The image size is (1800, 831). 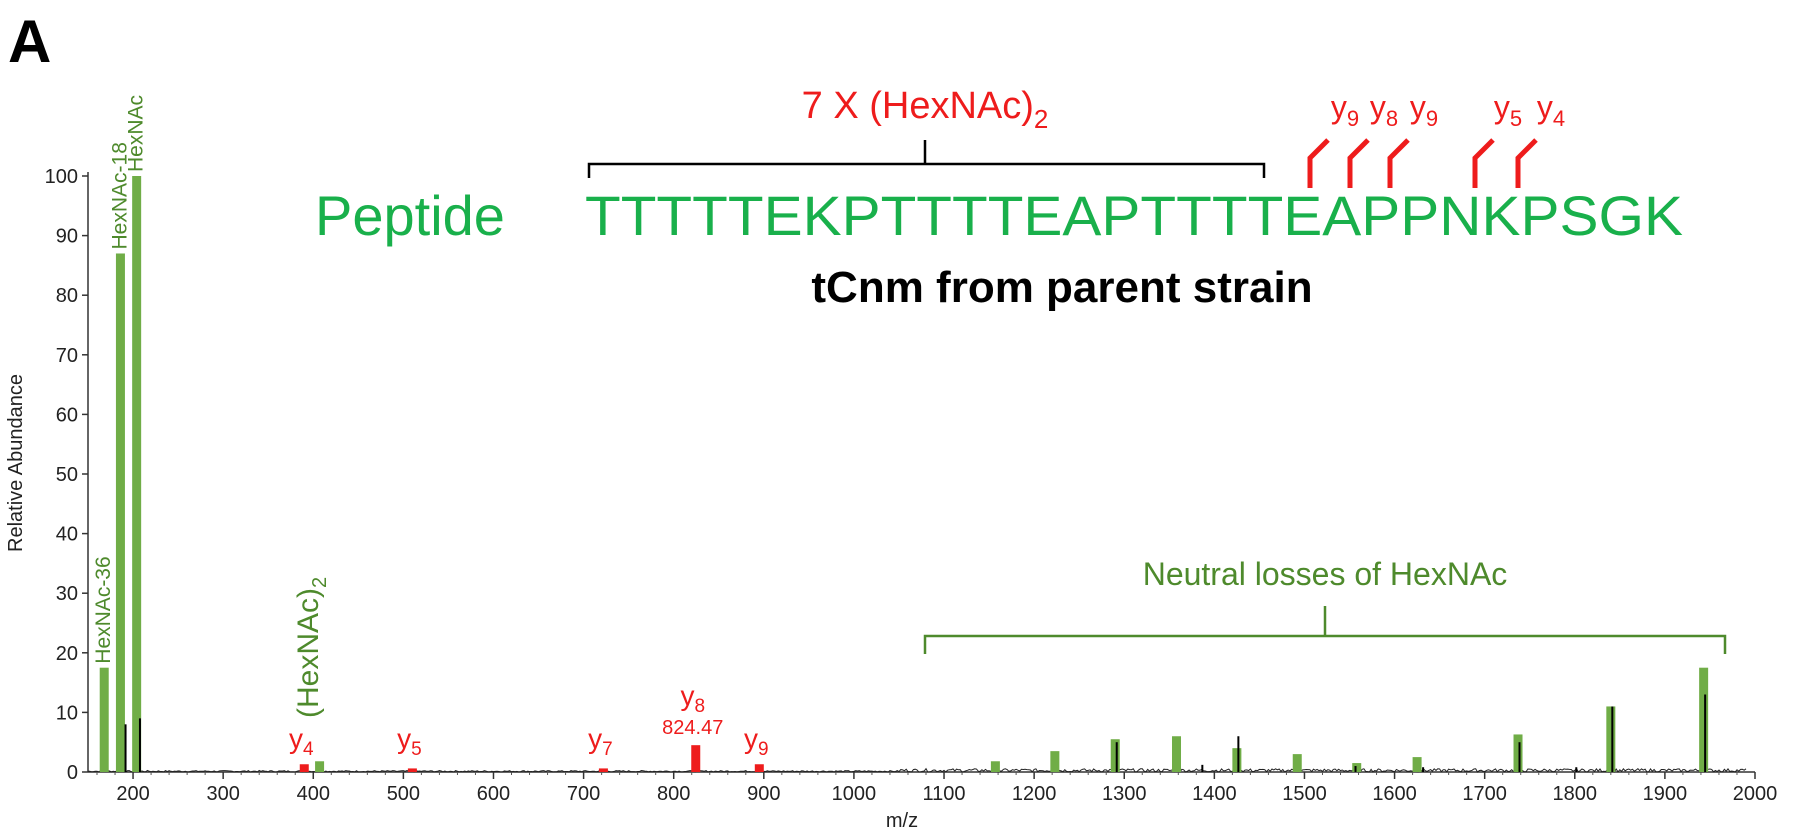 What do you see at coordinates (301, 741) in the screenshot?
I see `y-ion-label: y4` at bounding box center [301, 741].